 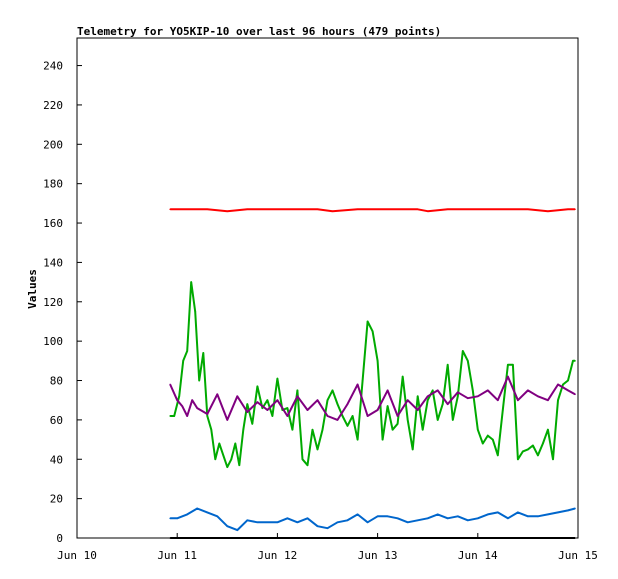 I want to click on series-line, so click(x=372, y=210).